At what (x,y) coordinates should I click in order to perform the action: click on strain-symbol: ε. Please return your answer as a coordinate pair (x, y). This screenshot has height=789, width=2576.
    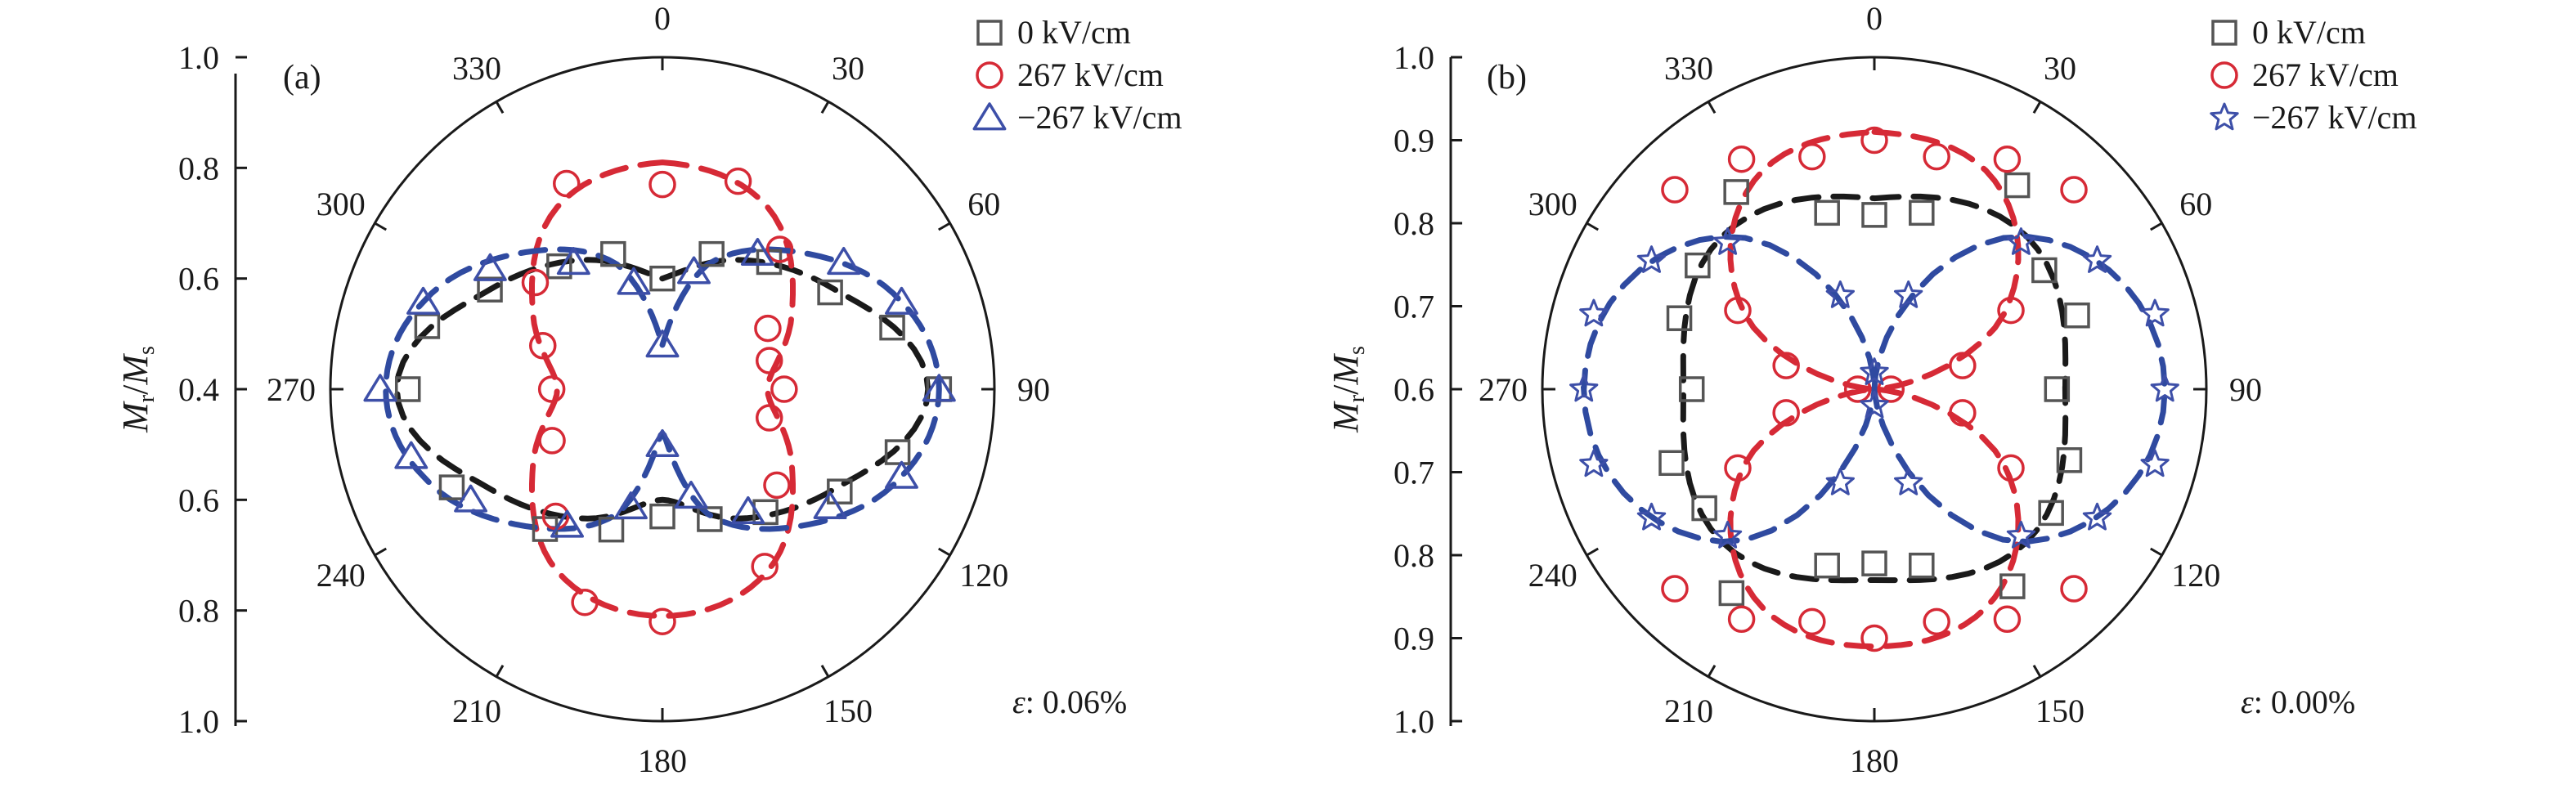
    Looking at the image, I should click on (1019, 702).